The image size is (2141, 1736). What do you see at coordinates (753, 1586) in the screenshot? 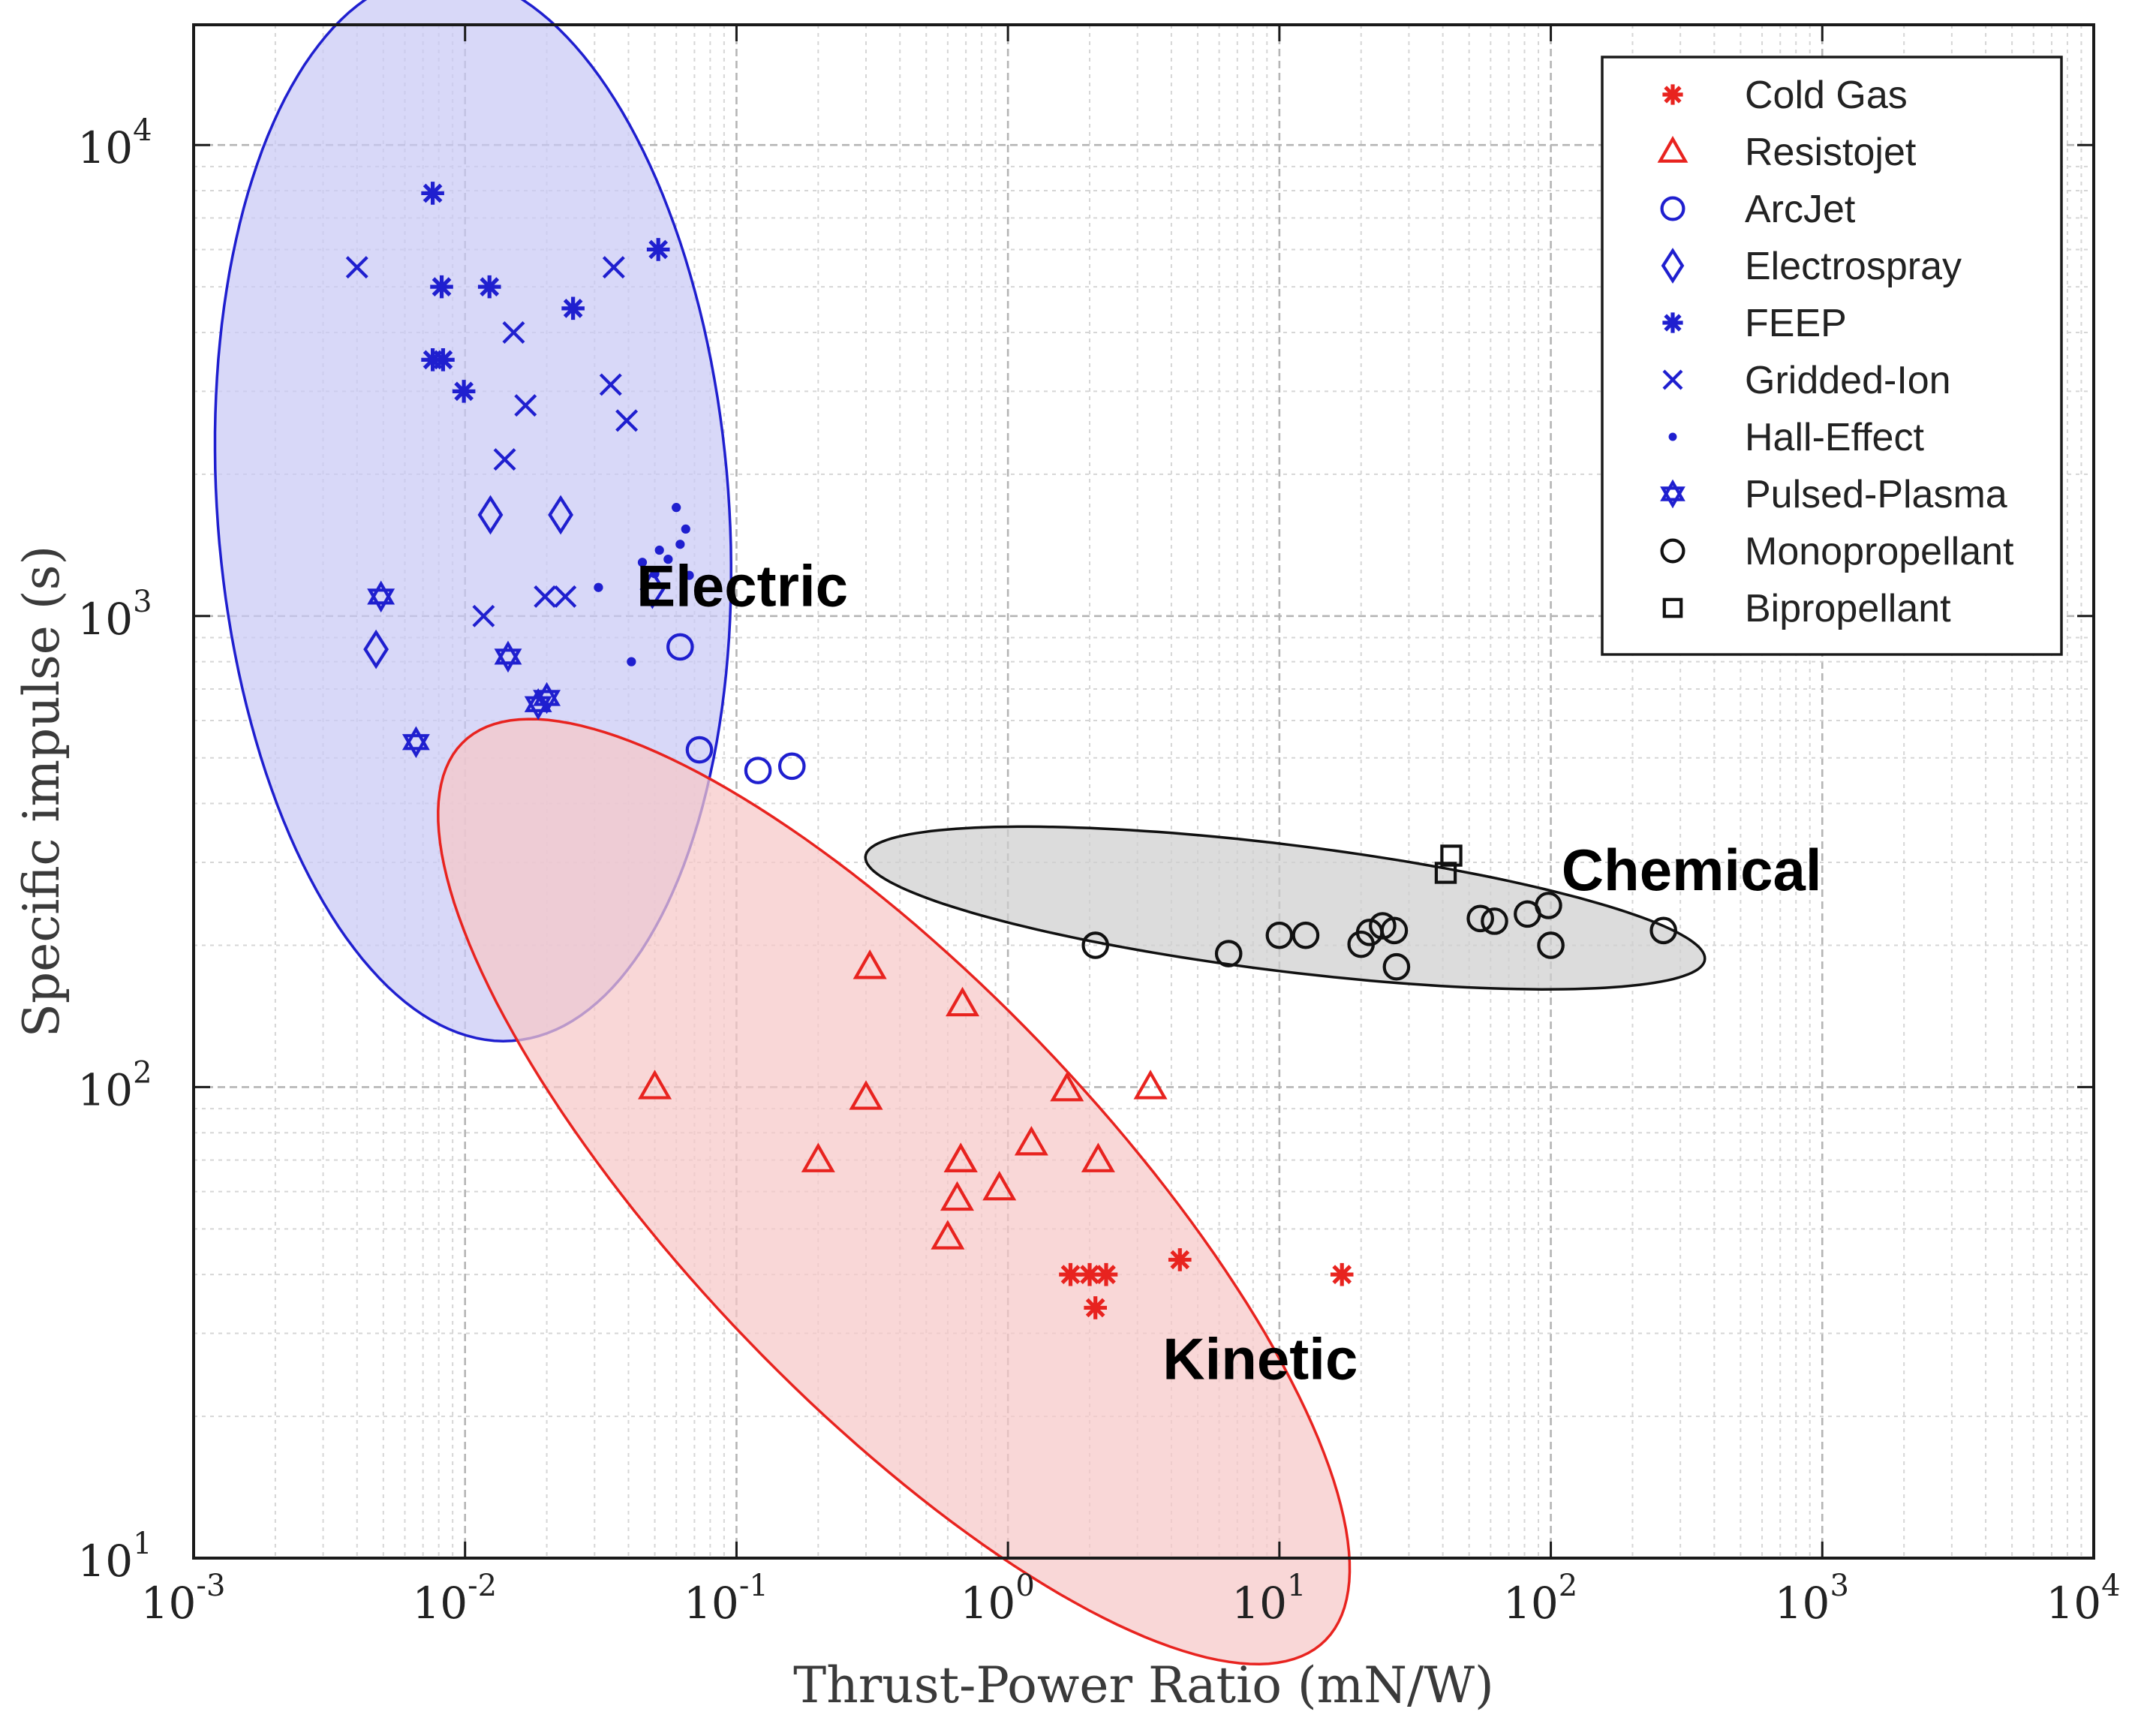
I see `x-tick-exponent: -1` at bounding box center [753, 1586].